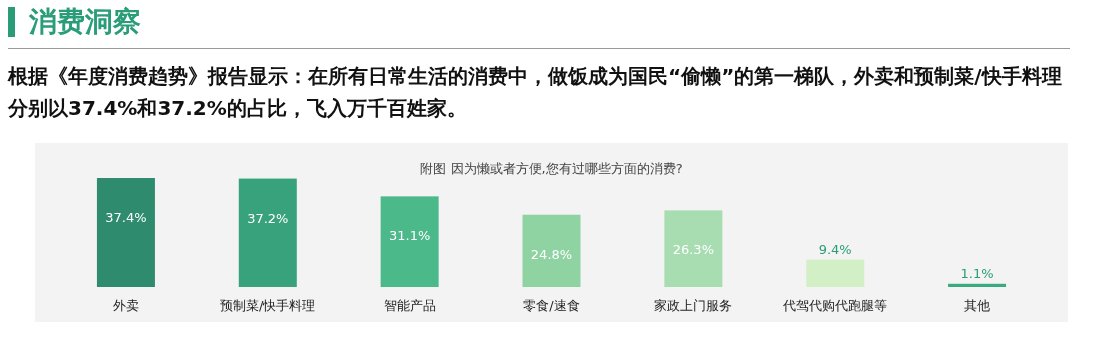 The width and height of the screenshot is (1100, 338). What do you see at coordinates (835, 305) in the screenshot?
I see `x-tick-label: 代驾代购代跑腿等` at bounding box center [835, 305].